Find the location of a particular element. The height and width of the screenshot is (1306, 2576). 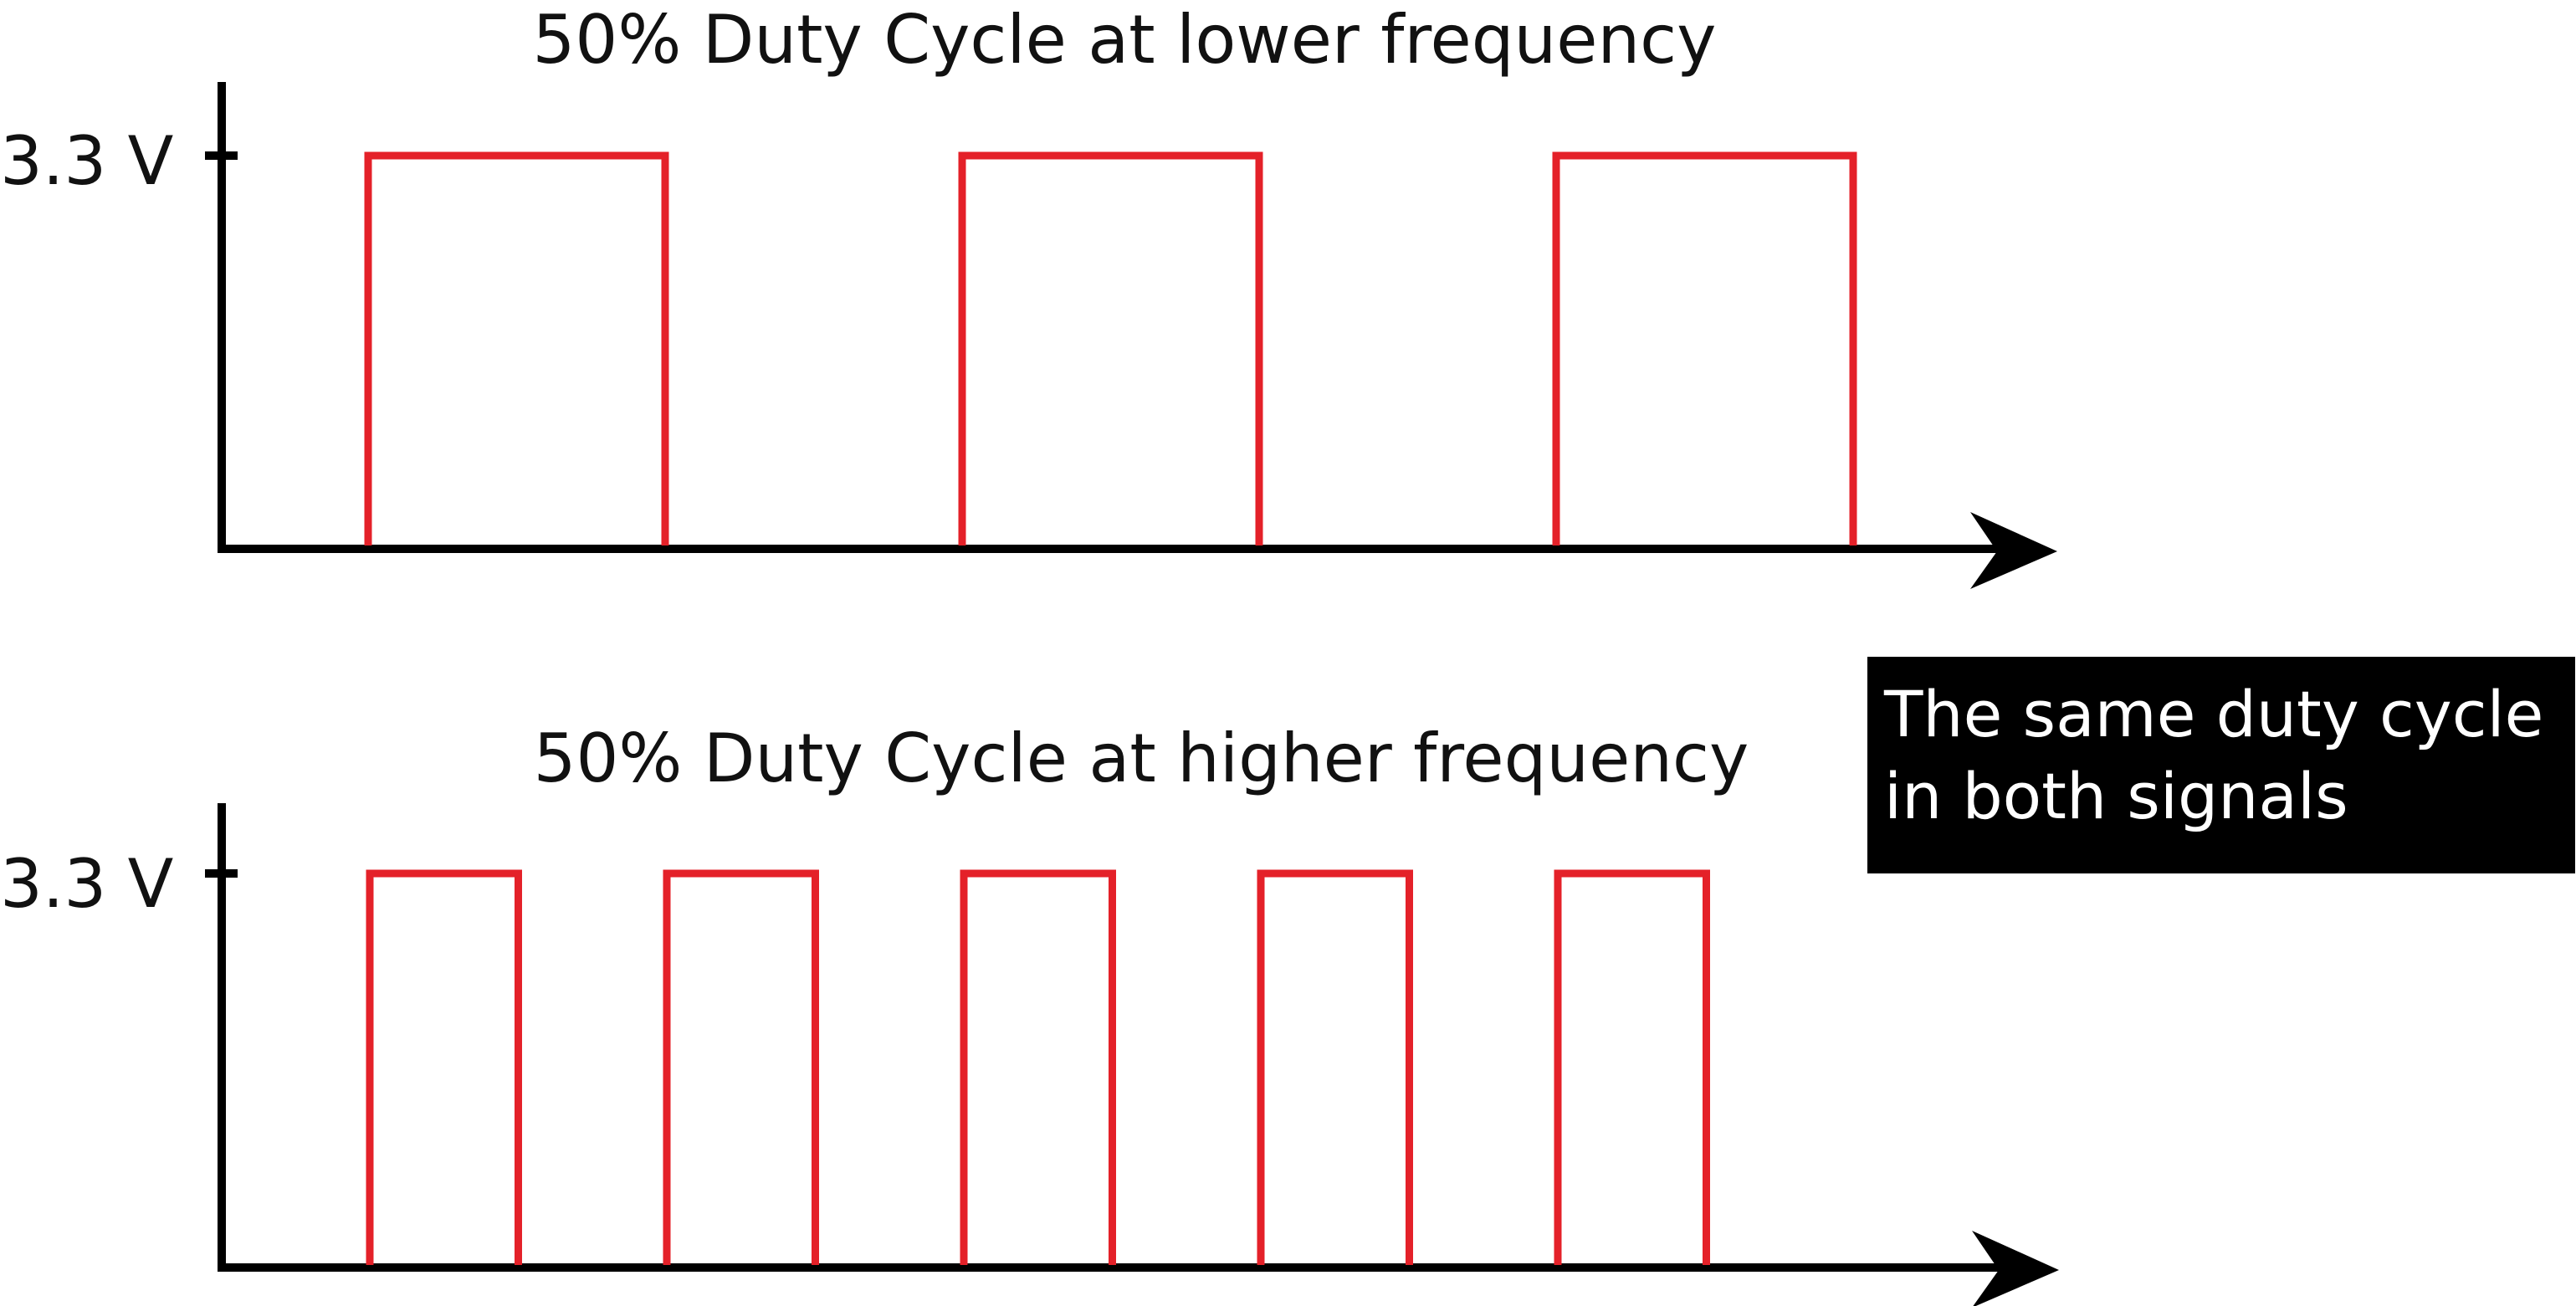

x-axis-arrowhead-higher is located at coordinates (2015, 1268).